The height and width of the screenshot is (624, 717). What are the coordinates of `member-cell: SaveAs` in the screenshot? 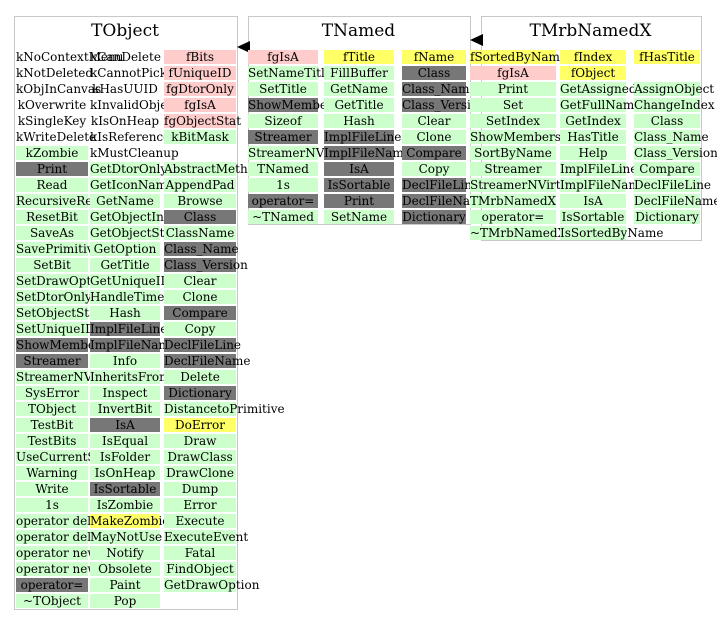 It's located at (52, 233).